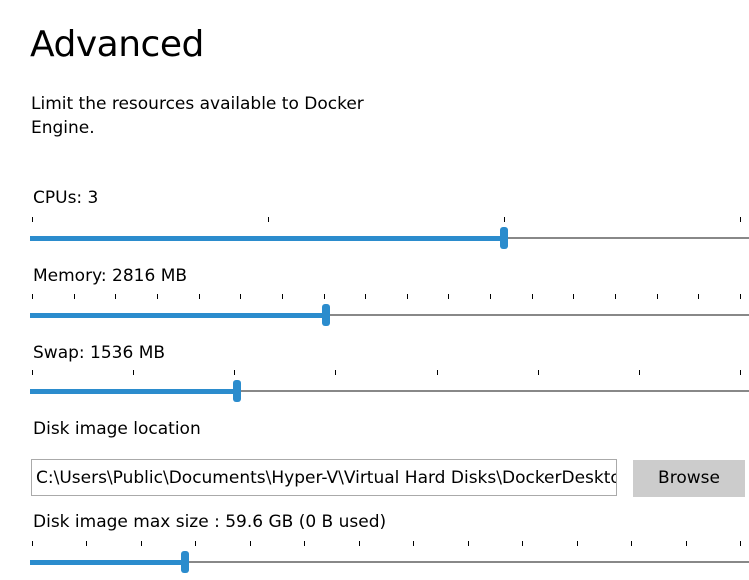 The width and height of the screenshot is (749, 580). I want to click on browse-button: Browse, so click(689, 478).